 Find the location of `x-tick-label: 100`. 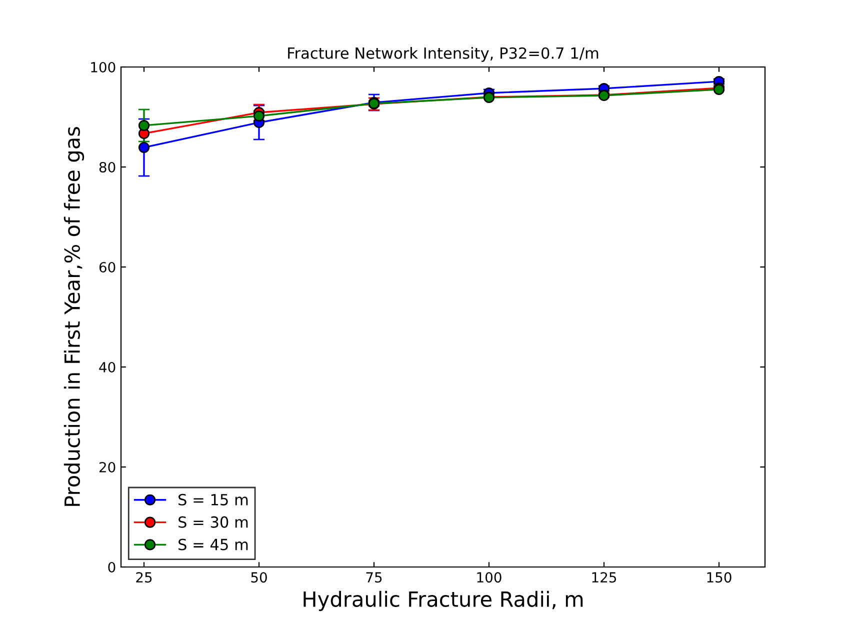

x-tick-label: 100 is located at coordinates (489, 577).